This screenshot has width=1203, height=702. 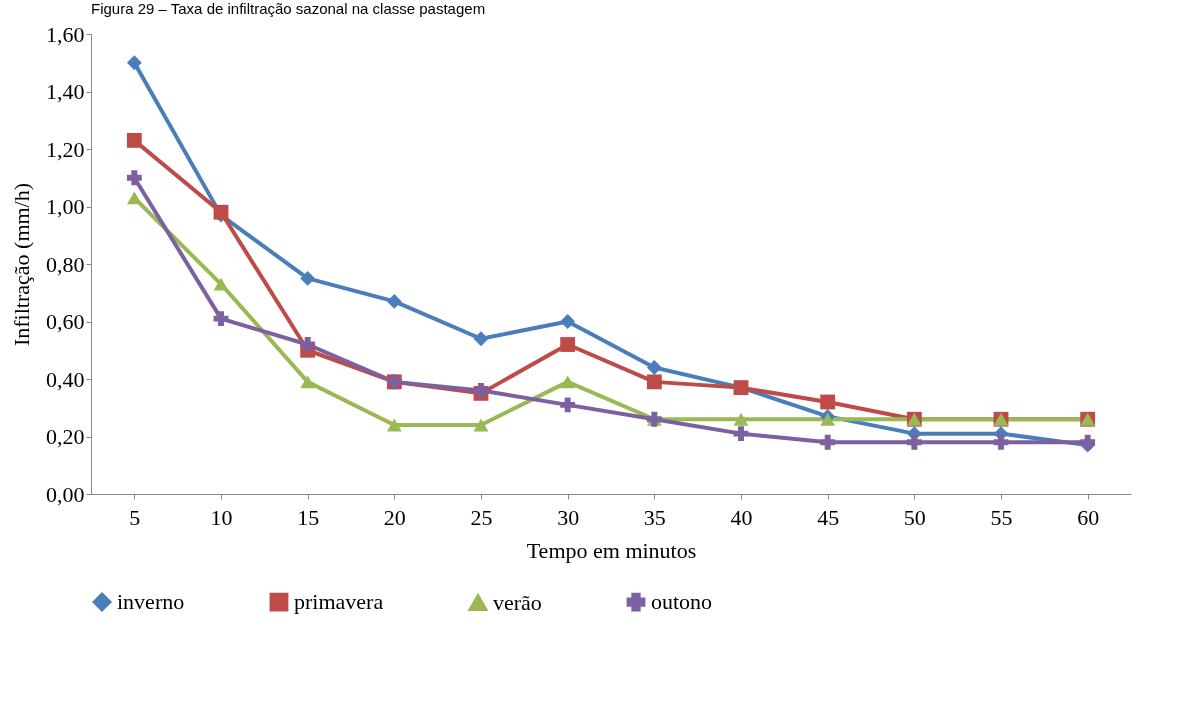 I want to click on legend-label: primavera, so click(x=339, y=602).